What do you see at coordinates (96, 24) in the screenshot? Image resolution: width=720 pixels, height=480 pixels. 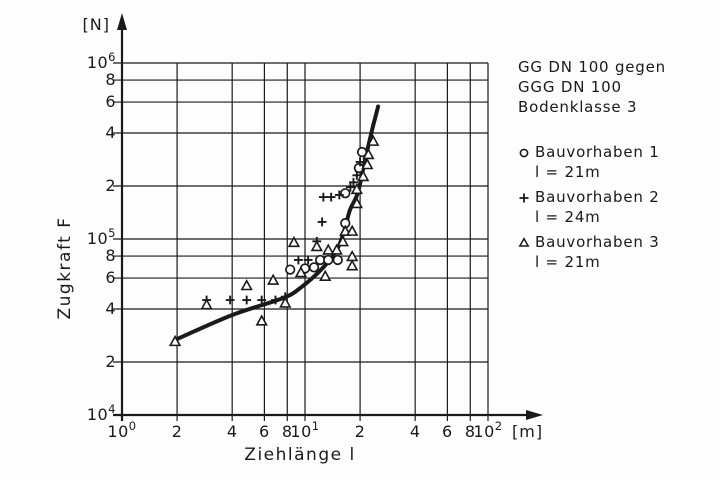 I see `y-axis-unit: [N]` at bounding box center [96, 24].